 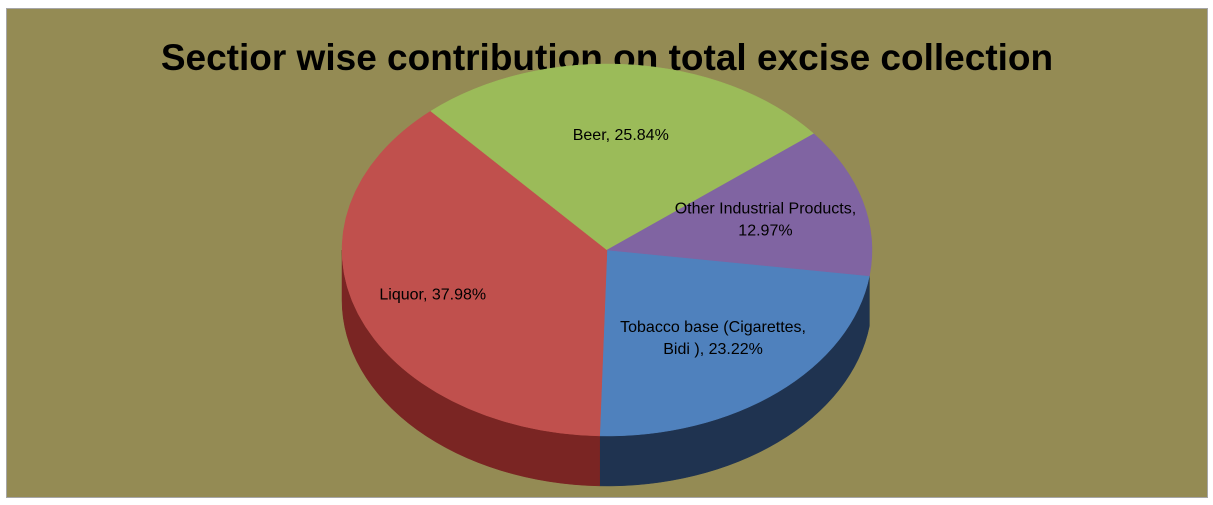 I want to click on pie-slice-beer, so click(x=622, y=157).